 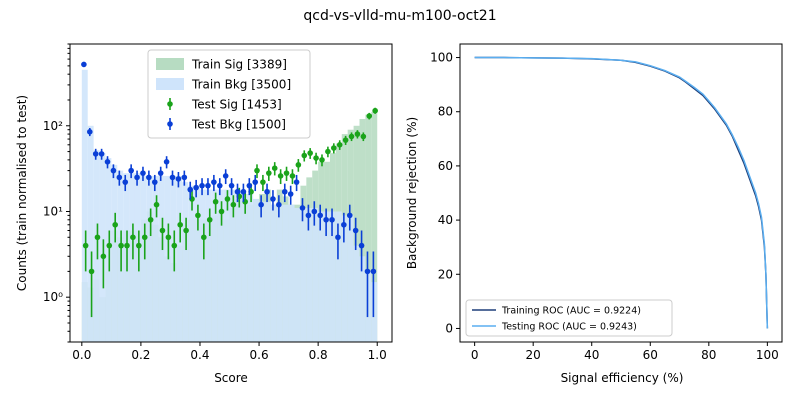 I want to click on x-tick-label: 0.8, so click(x=318, y=355).